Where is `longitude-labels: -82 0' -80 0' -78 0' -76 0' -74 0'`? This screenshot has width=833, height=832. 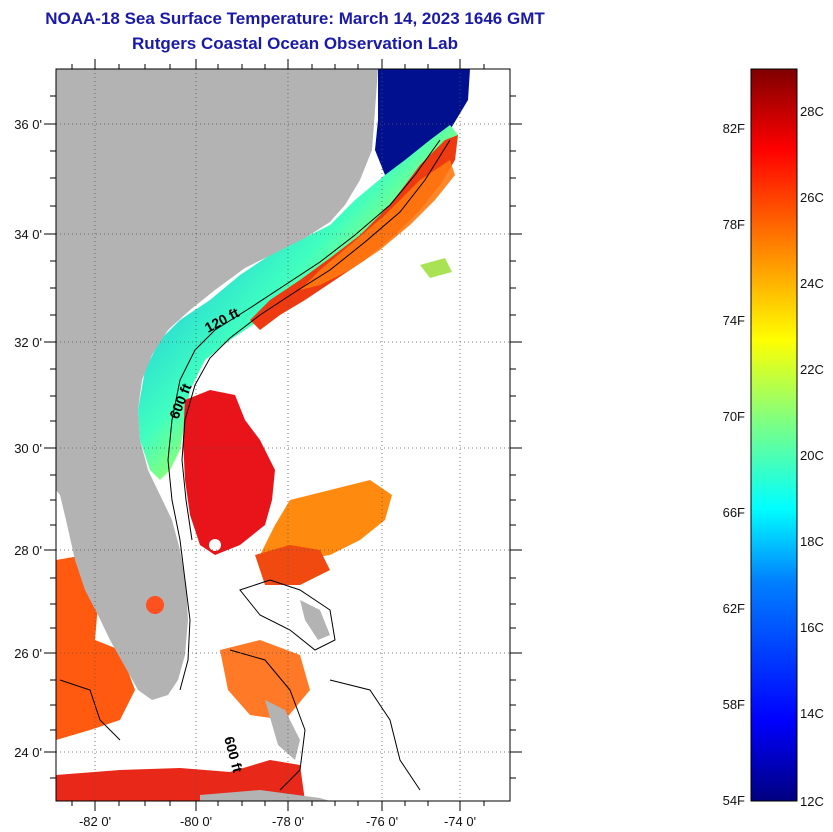
longitude-labels: -82 0' -80 0' -78 0' -76 0' -74 0' is located at coordinates (277, 821).